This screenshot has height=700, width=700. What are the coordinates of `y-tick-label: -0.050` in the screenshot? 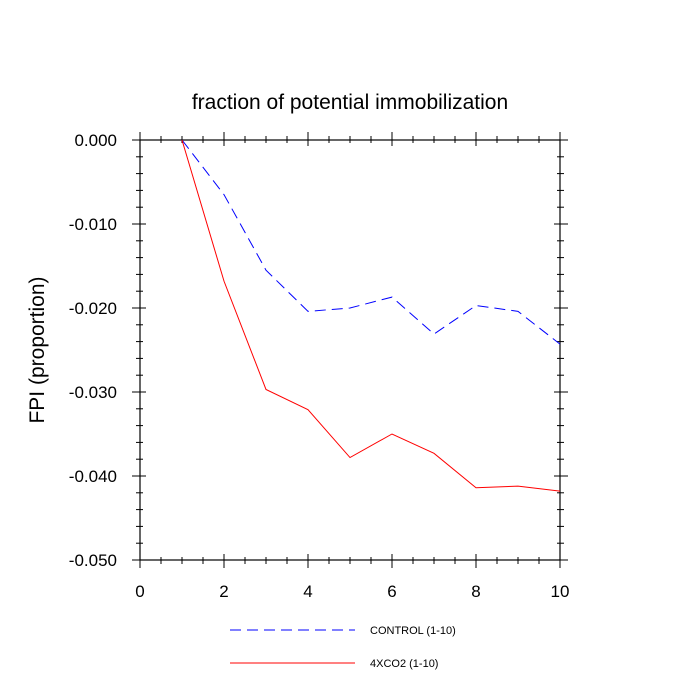 It's located at (93, 560).